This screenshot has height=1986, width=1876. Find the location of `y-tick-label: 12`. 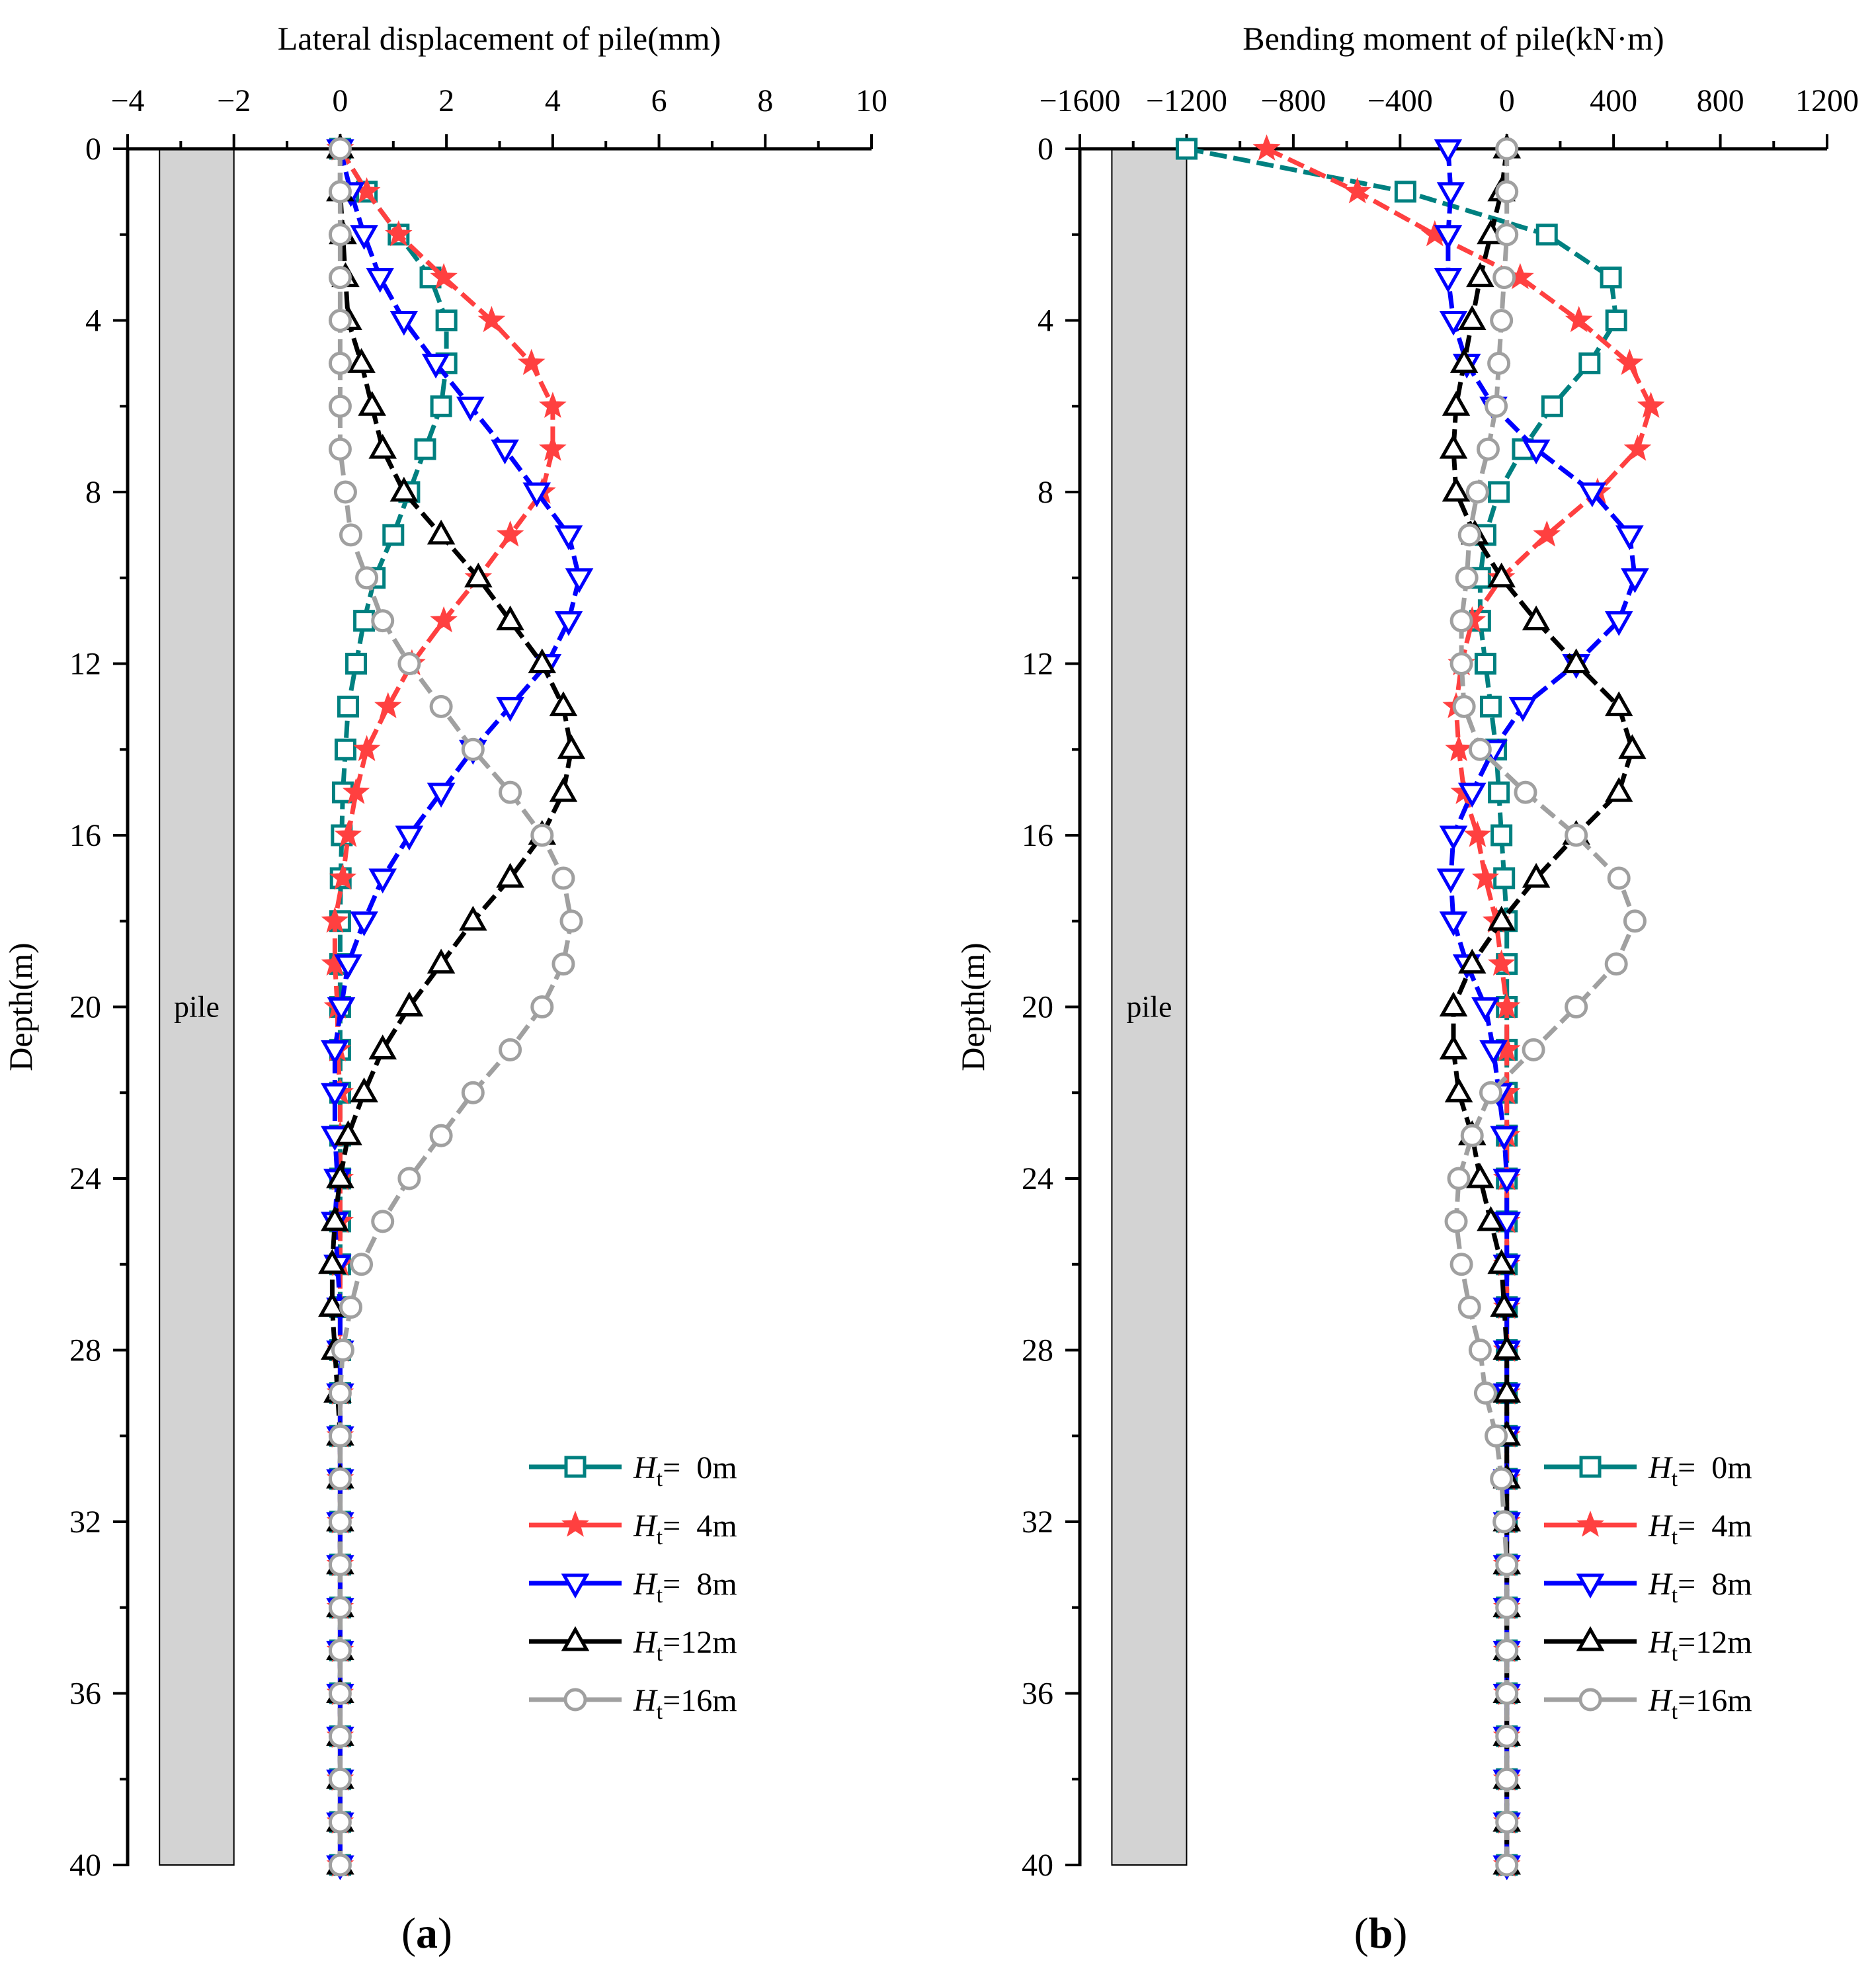

y-tick-label: 12 is located at coordinates (85, 664).